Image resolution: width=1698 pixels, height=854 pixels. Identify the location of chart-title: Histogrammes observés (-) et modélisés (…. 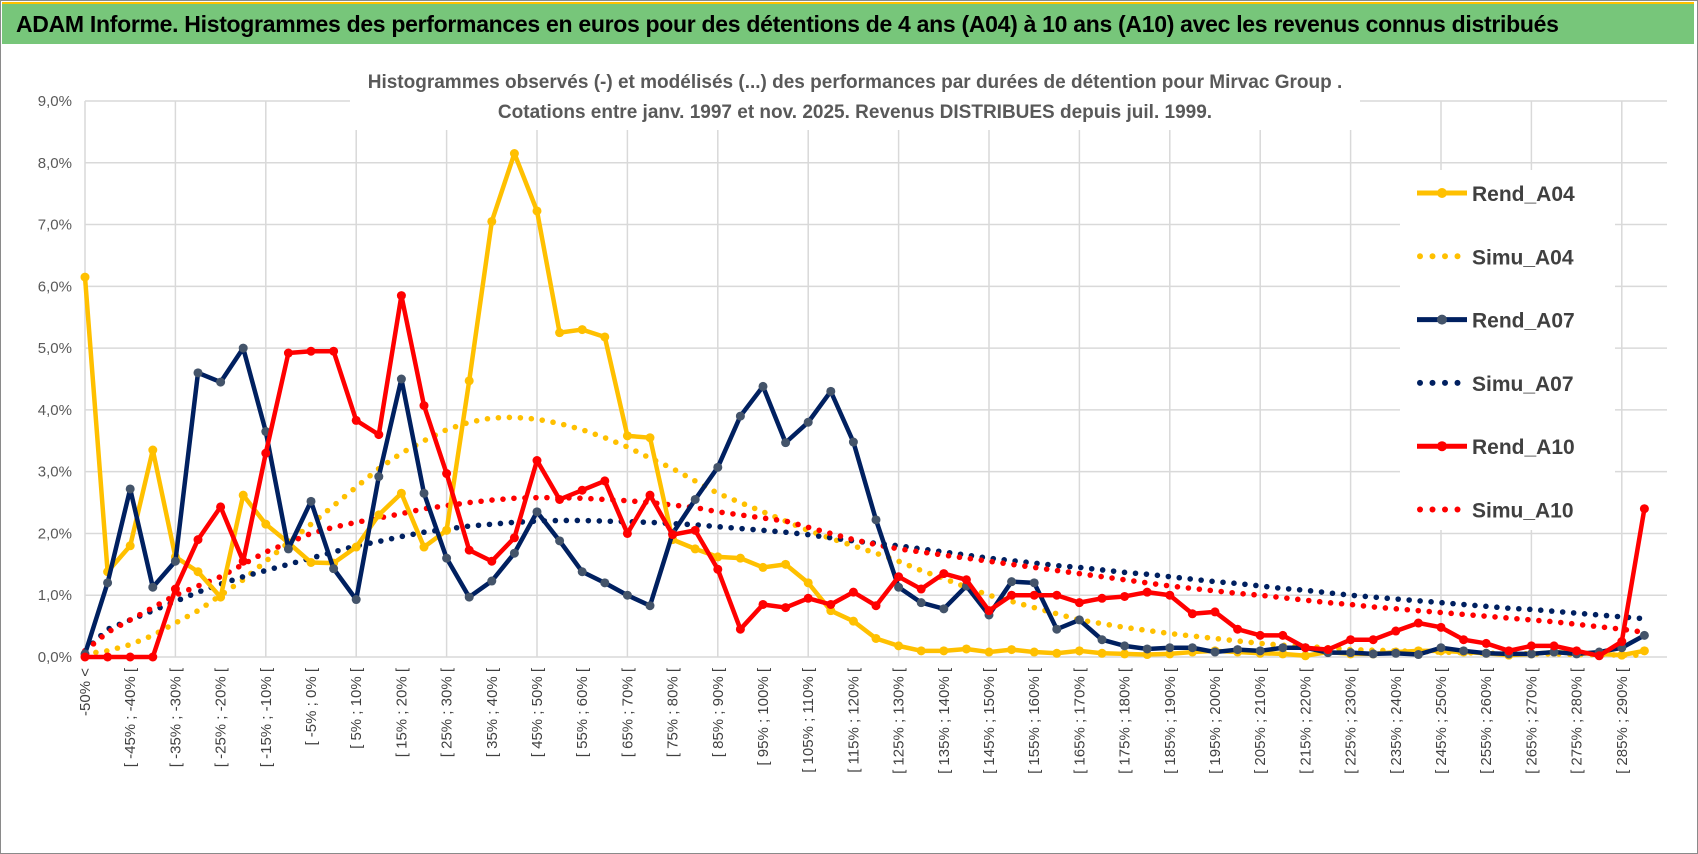
(855, 82).